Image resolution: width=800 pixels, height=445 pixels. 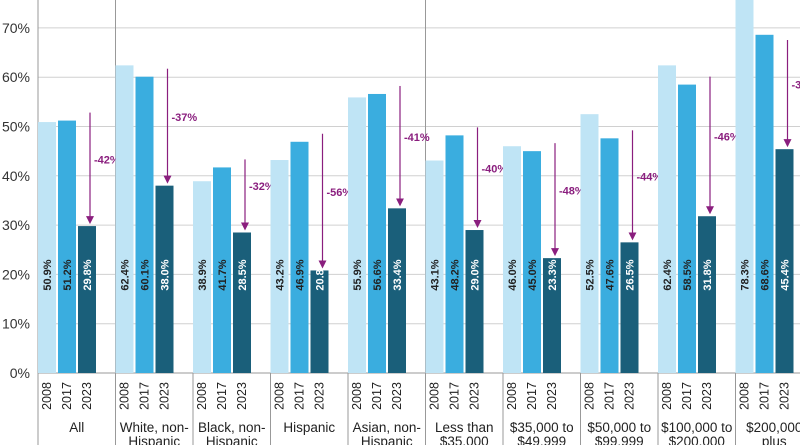 I want to click on category-label: $100,000 to, so click(x=696, y=427).